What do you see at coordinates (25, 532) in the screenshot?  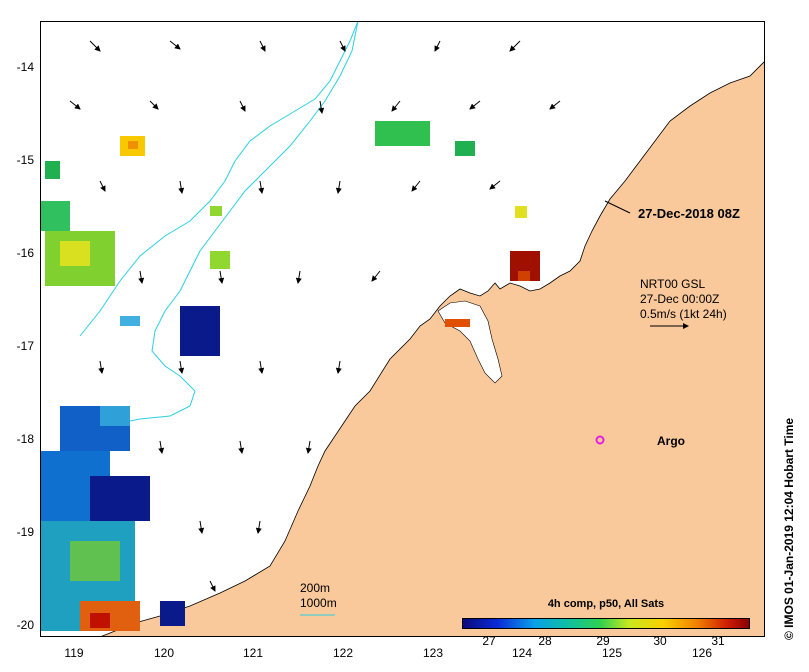 I see `y-tick-label: -19` at bounding box center [25, 532].